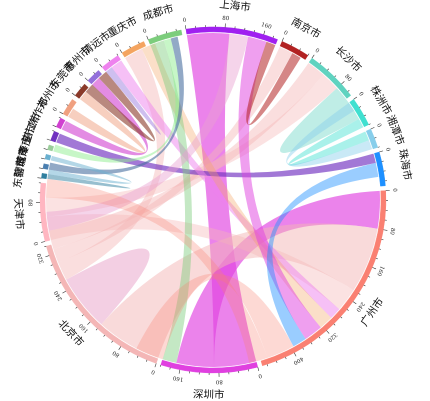 This screenshot has height=401, width=430. Describe the element at coordinates (372, 311) in the screenshot. I see `city-label-21: 广州市` at that location.